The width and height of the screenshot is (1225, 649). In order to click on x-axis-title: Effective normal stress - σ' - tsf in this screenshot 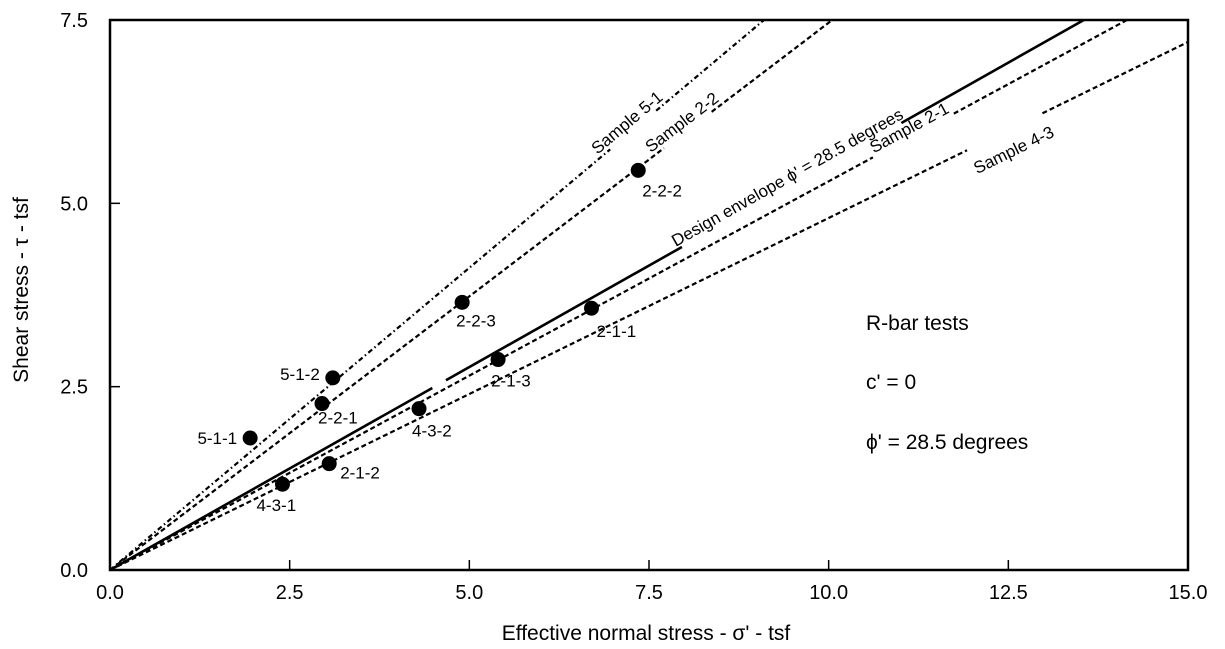, I will do `click(646, 633)`.